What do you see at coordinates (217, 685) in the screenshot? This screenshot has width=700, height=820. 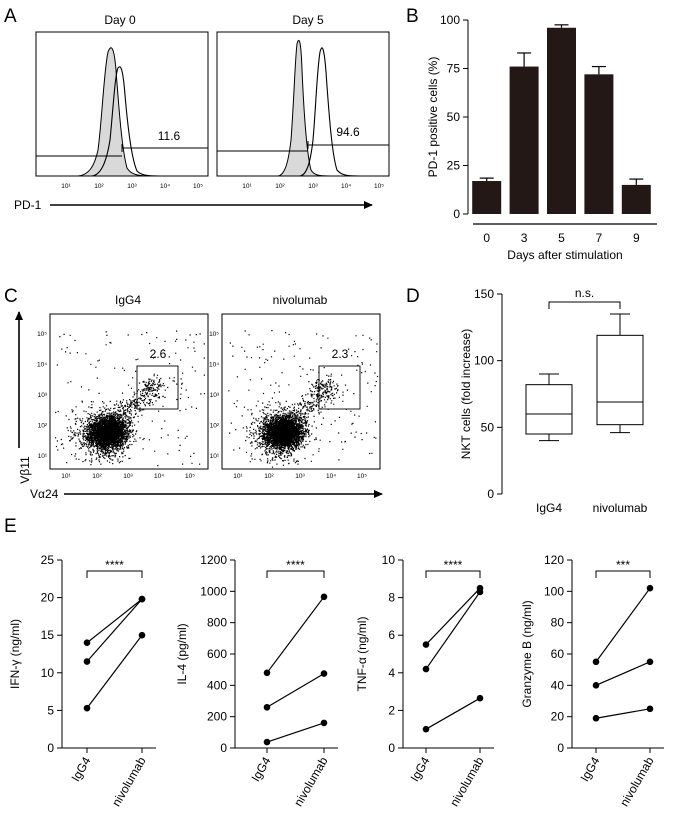 I see `y-tick-label: 400` at bounding box center [217, 685].